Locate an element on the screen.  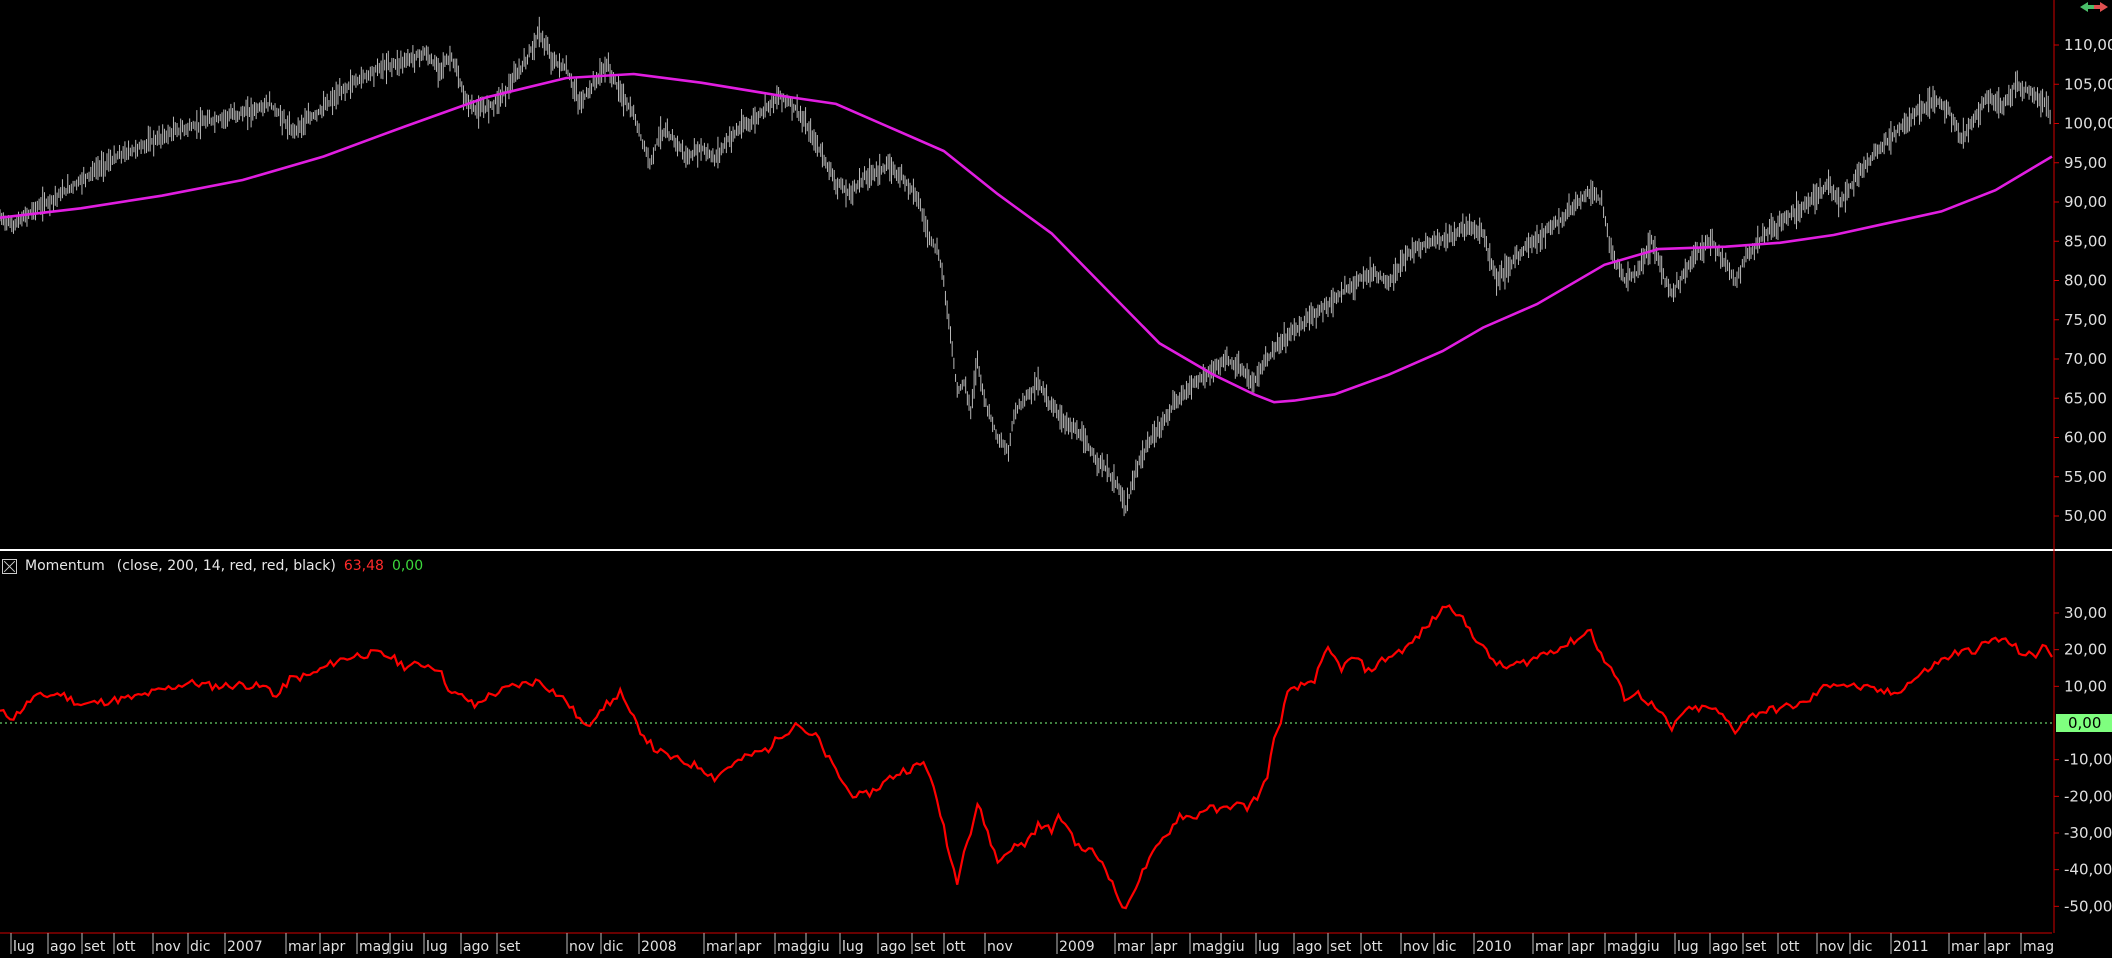
x-tick-label: 2009 is located at coordinates (1077, 946).